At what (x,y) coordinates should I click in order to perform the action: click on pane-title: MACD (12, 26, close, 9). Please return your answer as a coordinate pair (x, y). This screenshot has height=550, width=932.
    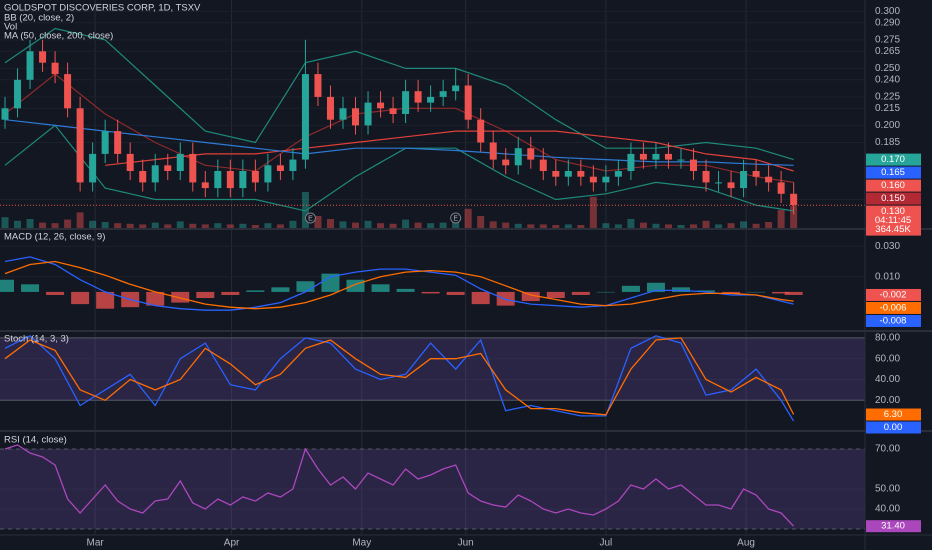
    Looking at the image, I should click on (54, 237).